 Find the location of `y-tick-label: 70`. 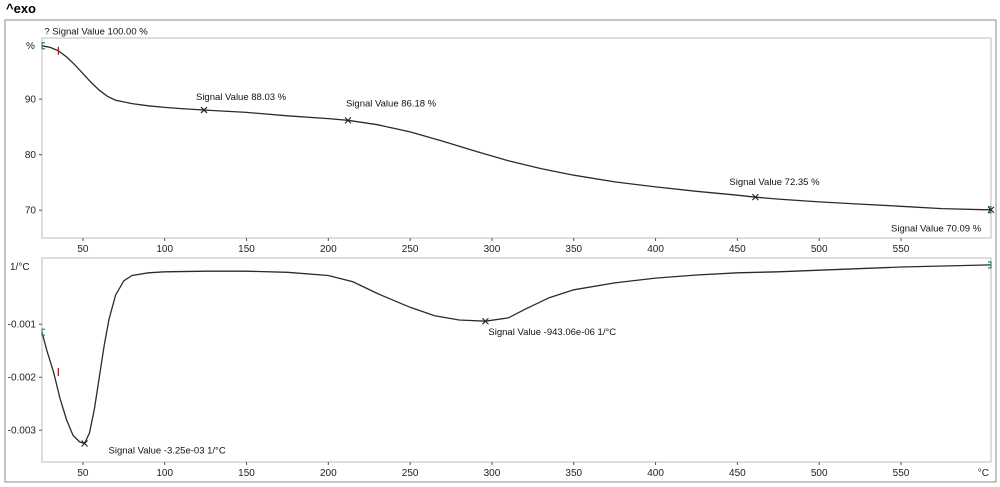

y-tick-label: 70 is located at coordinates (31, 211).